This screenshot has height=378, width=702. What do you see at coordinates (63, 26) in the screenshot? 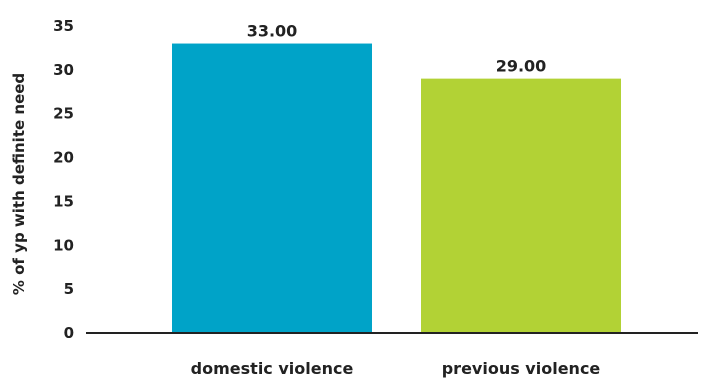
I see `y-tick-label: 35` at bounding box center [63, 26].